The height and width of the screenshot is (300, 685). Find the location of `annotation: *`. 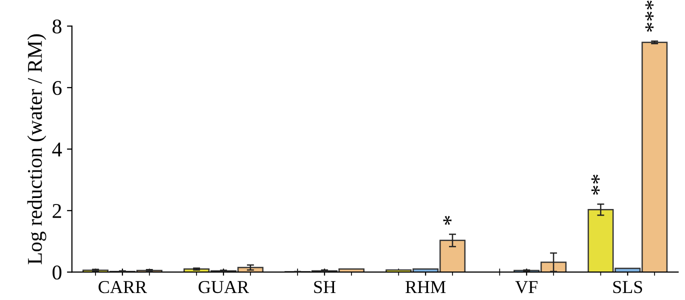

annotation: * is located at coordinates (447, 220).